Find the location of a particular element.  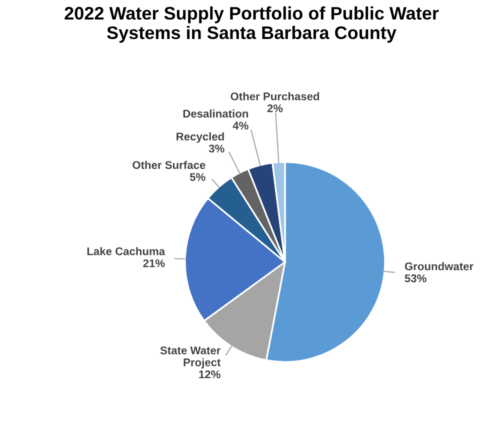

slice-label: Desalination is located at coordinates (215, 113).